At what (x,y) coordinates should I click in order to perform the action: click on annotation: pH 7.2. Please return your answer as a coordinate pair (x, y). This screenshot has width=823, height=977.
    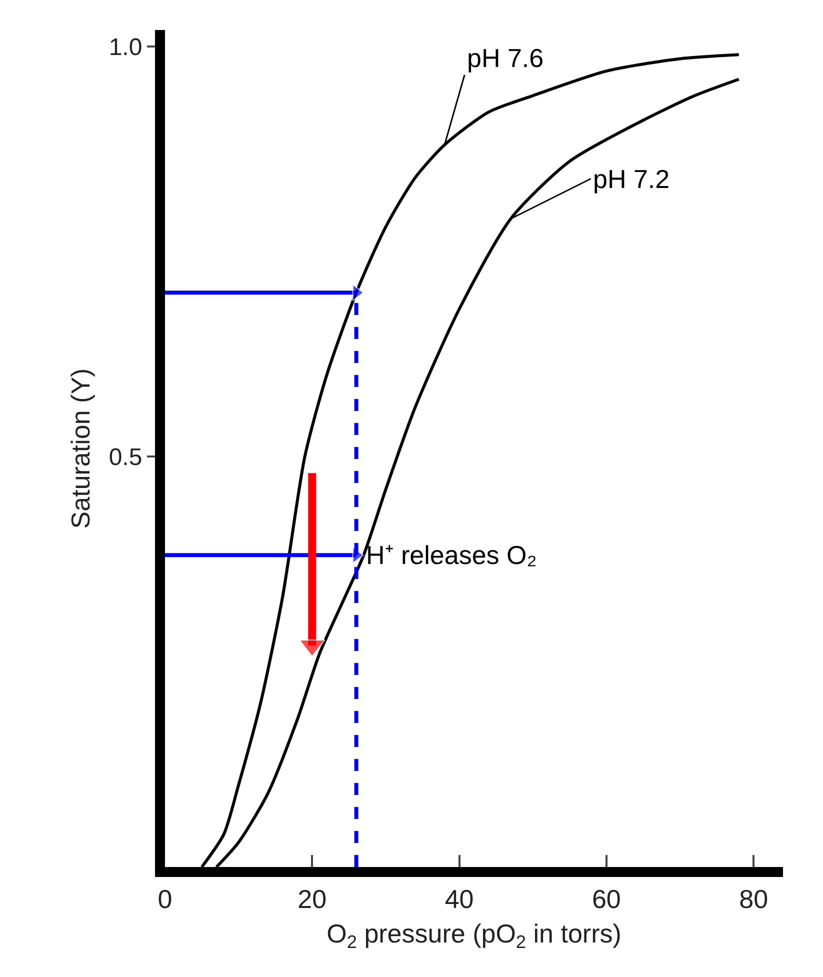
    Looking at the image, I should click on (631, 179).